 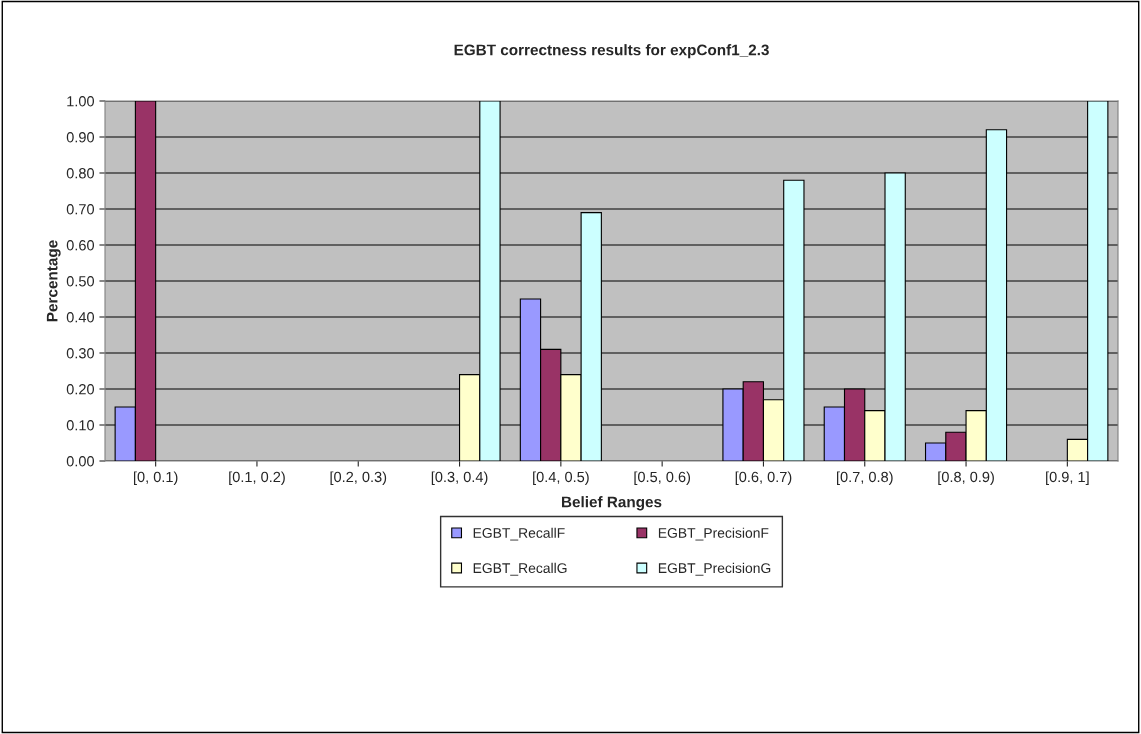 I want to click on y-tick-label: 0.90, so click(x=80, y=137).